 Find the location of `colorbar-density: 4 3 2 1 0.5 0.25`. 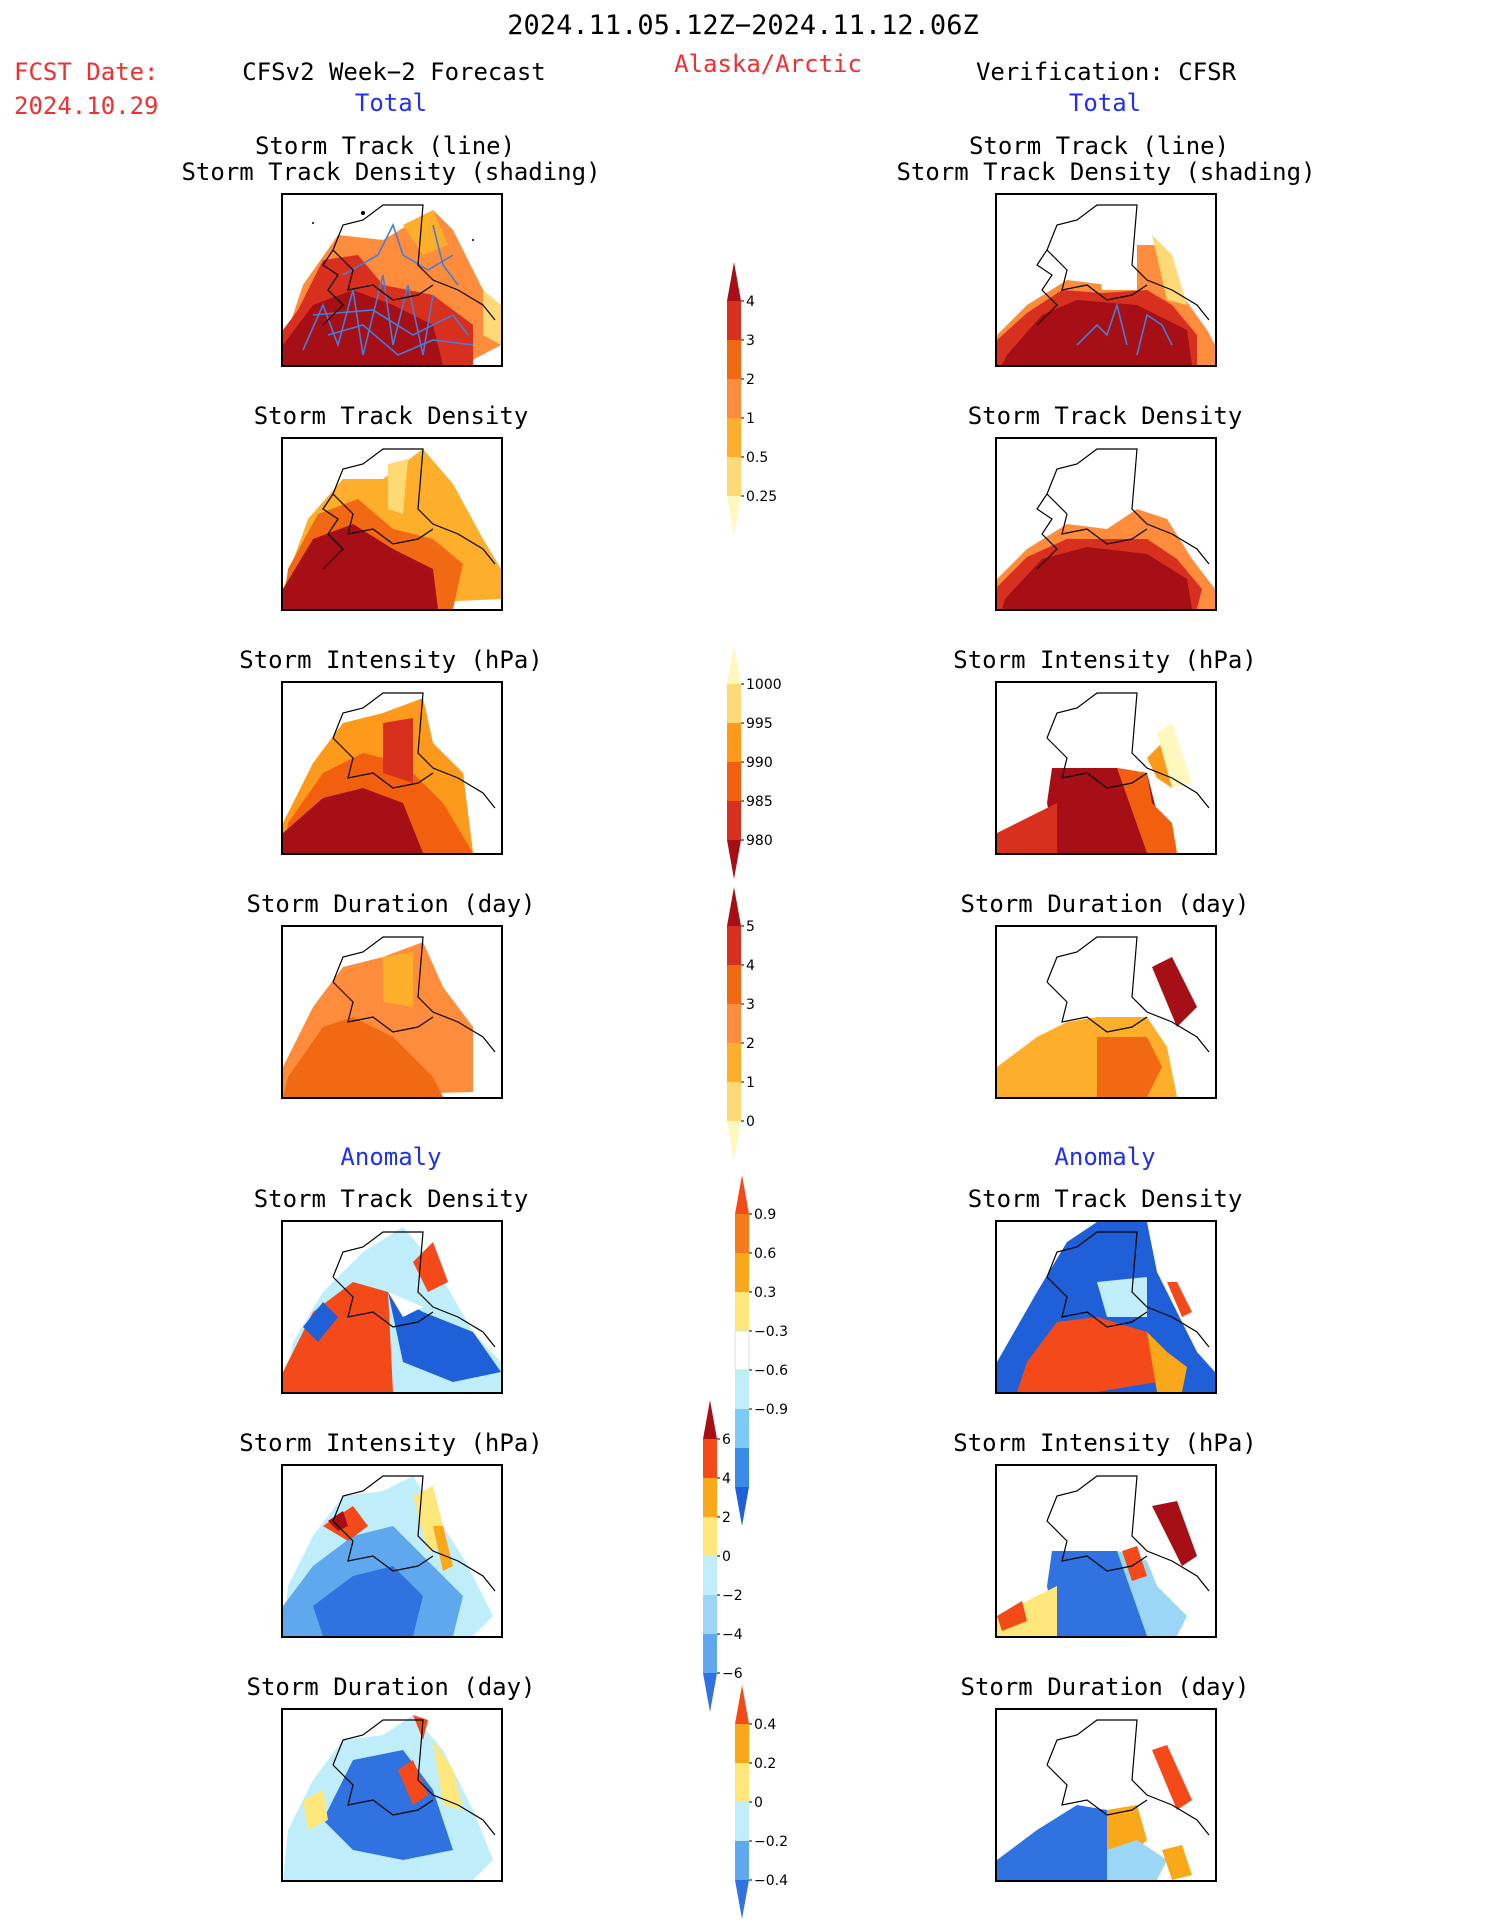

colorbar-density: 4 3 2 1 0.5 0.25 is located at coordinates (762, 404).